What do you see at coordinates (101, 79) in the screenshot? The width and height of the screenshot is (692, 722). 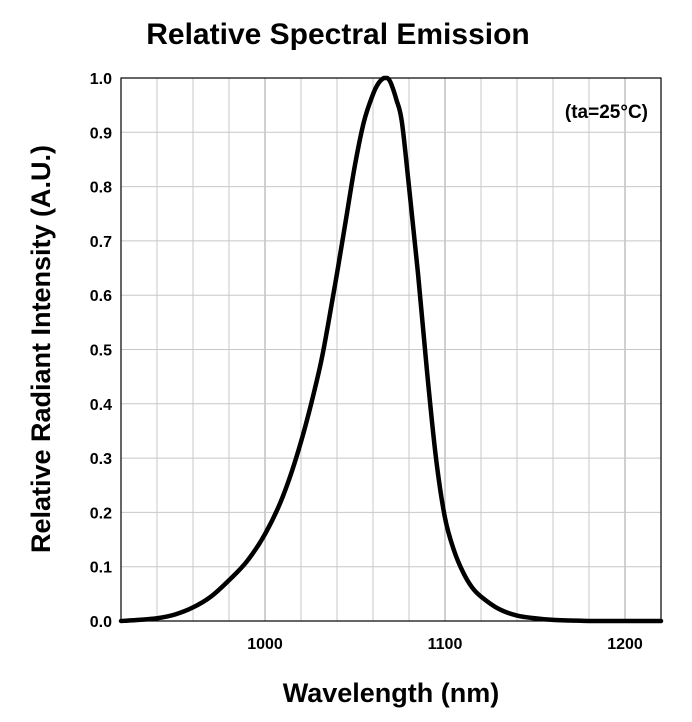 I see `y-tick-label: 1.0` at bounding box center [101, 79].